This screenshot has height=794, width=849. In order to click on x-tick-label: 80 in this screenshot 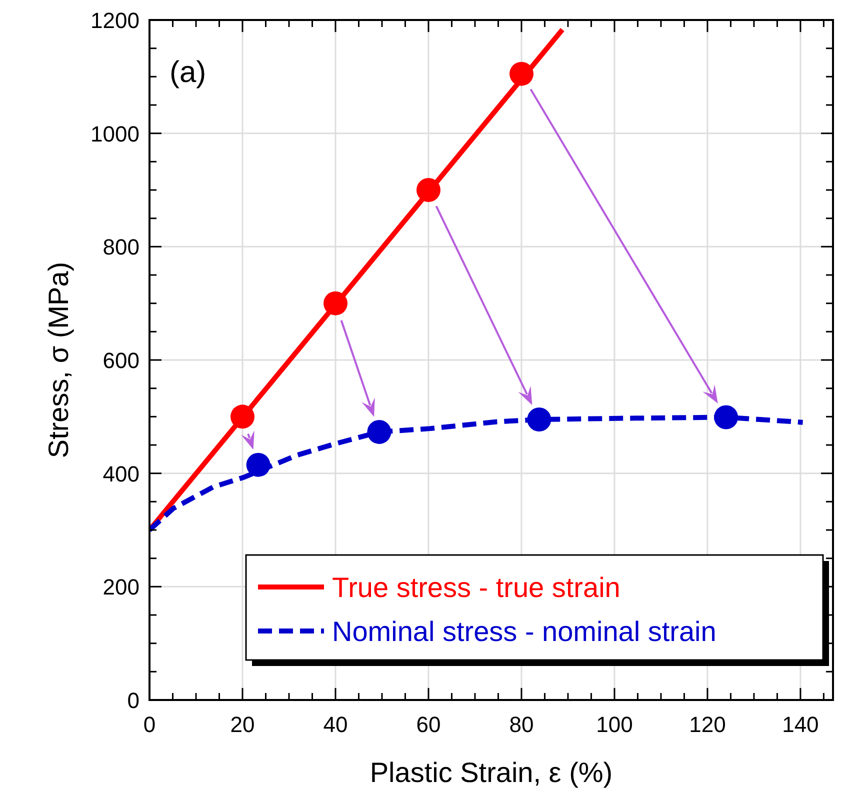, I will do `click(521, 724)`.